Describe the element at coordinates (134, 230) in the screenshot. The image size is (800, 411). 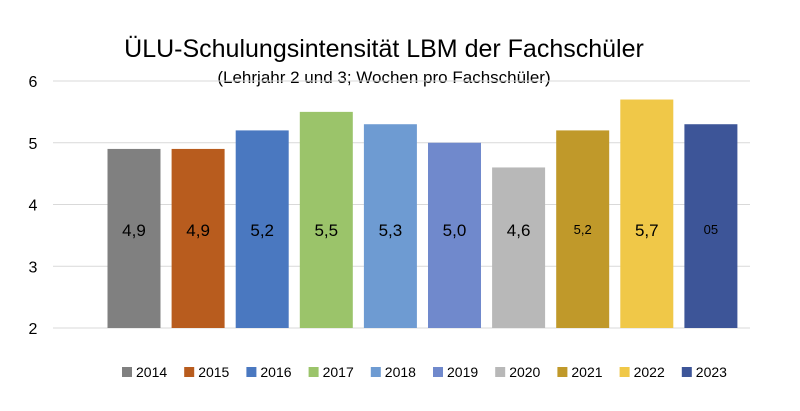
I see `data-label-2014: 4,9` at that location.